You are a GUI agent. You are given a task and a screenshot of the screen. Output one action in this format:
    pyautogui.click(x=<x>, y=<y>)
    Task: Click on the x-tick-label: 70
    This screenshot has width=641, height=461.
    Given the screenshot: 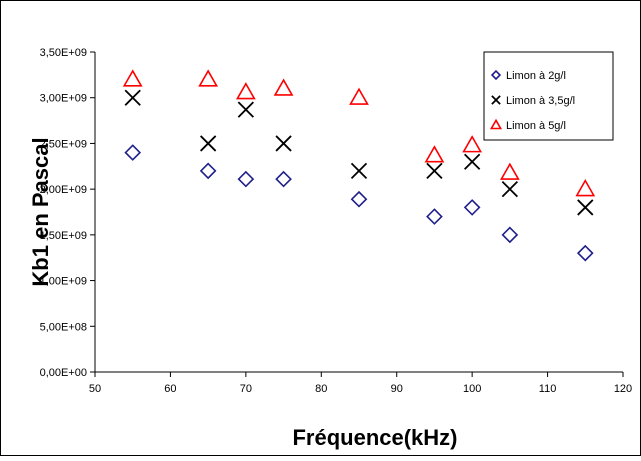 What is the action you would take?
    pyautogui.click(x=246, y=389)
    